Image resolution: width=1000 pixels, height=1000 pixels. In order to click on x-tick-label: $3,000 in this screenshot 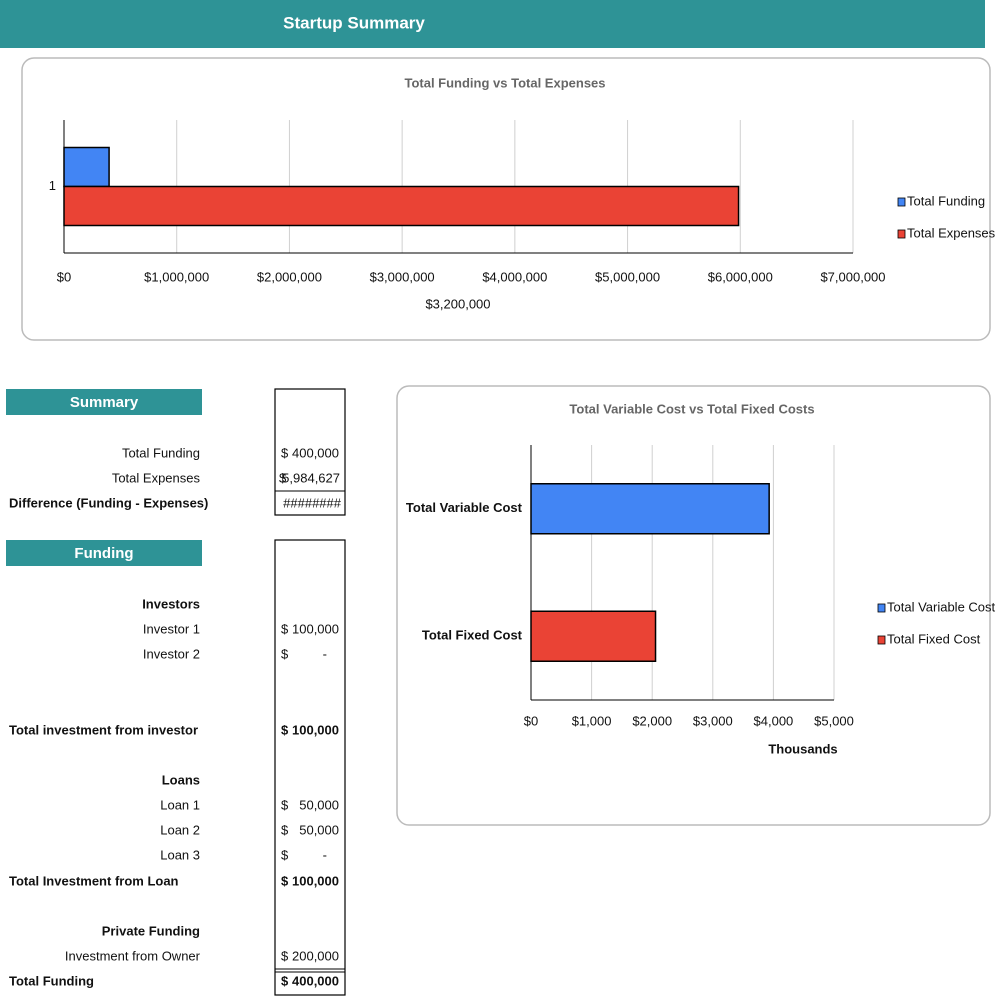, I will do `click(713, 720)`.